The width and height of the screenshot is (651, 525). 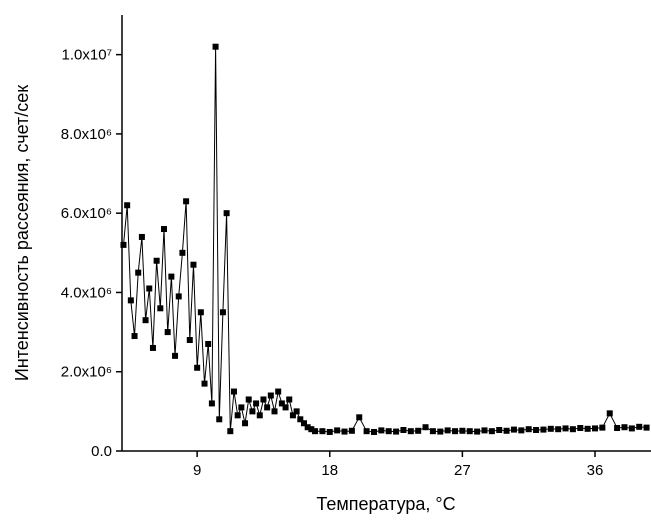 What do you see at coordinates (86, 213) in the screenshot?
I see `y-tick-label: 6.0x10⁶` at bounding box center [86, 213].